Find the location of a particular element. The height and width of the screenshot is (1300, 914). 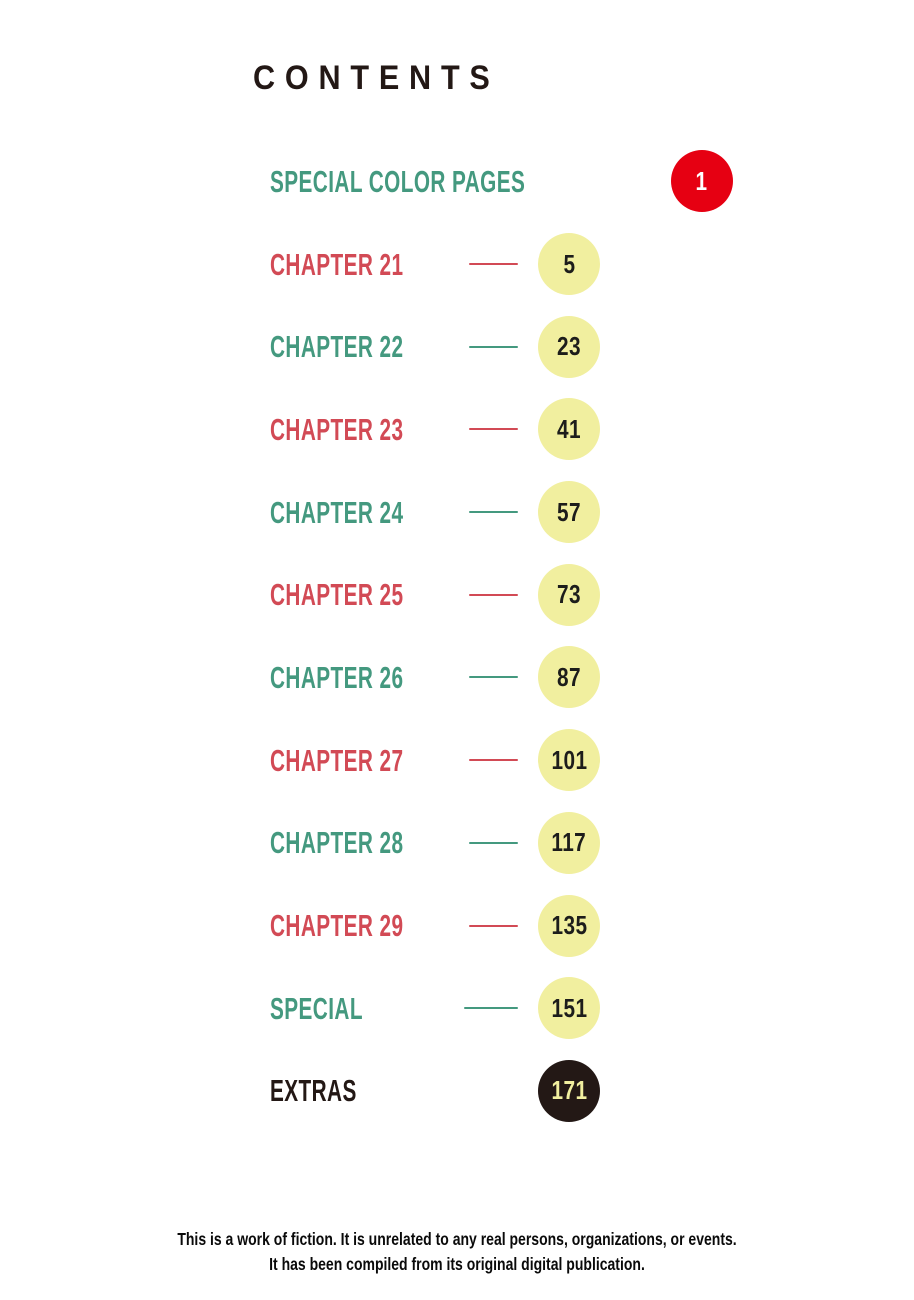

toc-row-chapter-24: CHAPTER 24 57 is located at coordinates (435, 512).